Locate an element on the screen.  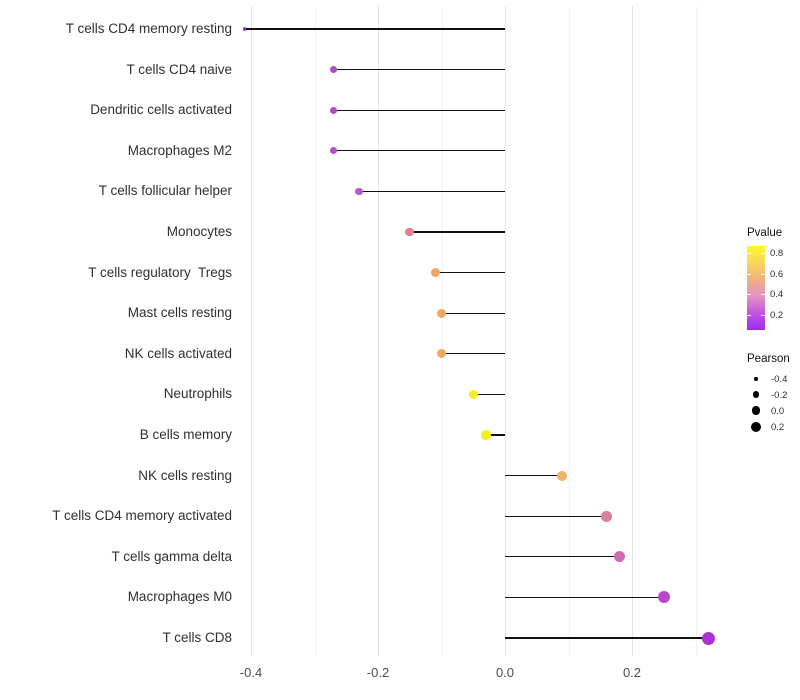
category-label: Macrophages M0 is located at coordinates (179, 597).